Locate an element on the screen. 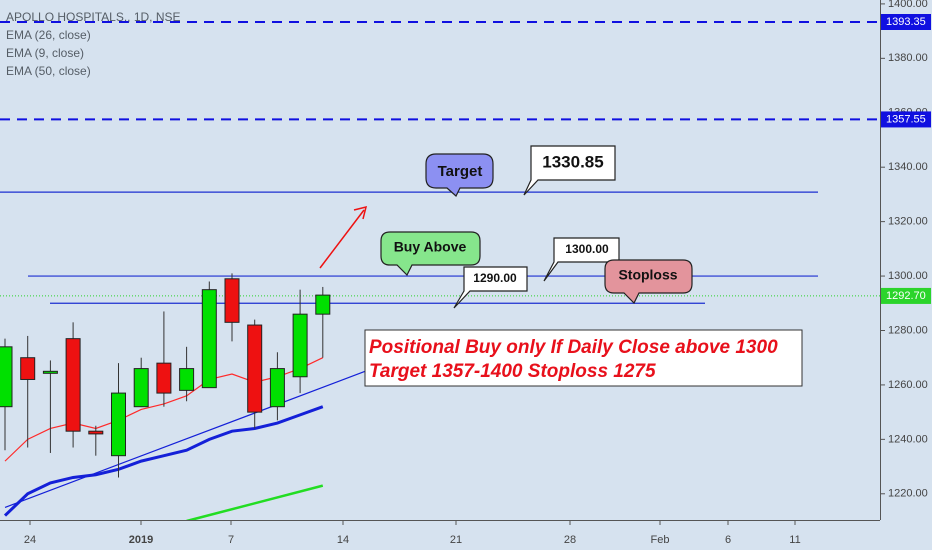 This screenshot has height=550, width=932. price-tick-label: 1280.00 is located at coordinates (908, 330).